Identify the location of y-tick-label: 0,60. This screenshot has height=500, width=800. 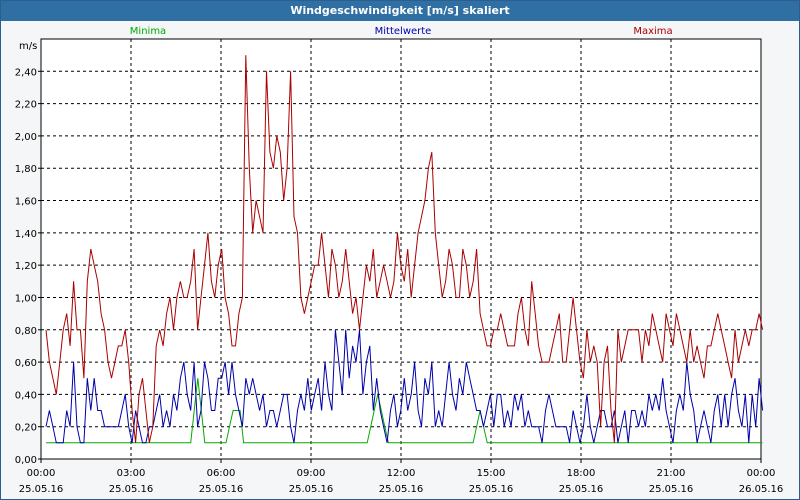
(26, 363).